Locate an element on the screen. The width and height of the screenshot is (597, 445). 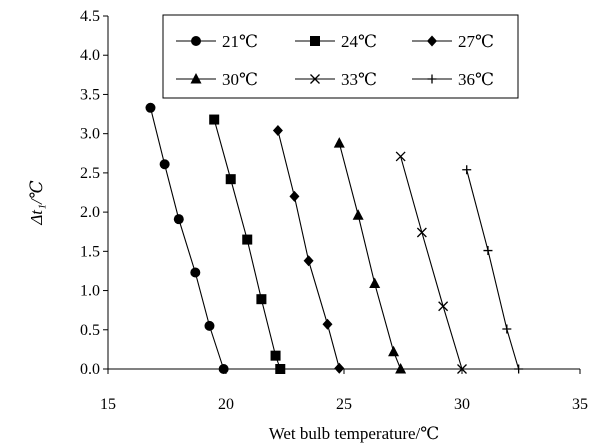
x-tick-label: 15 is located at coordinates (108, 404).